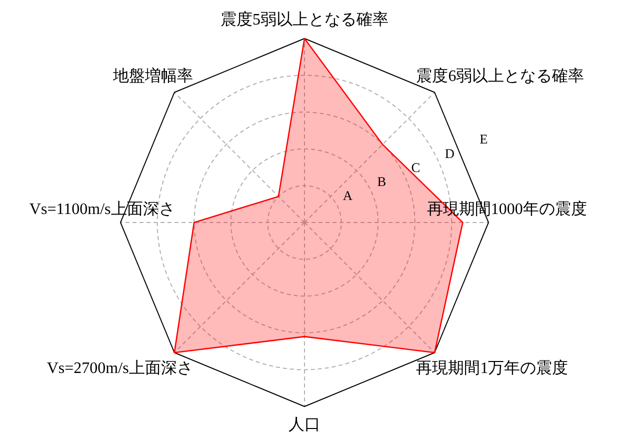 Image resolution: width=618 pixels, height=446 pixels. Describe the element at coordinates (347, 196) in the screenshot. I see `y-tick-label: A` at that location.